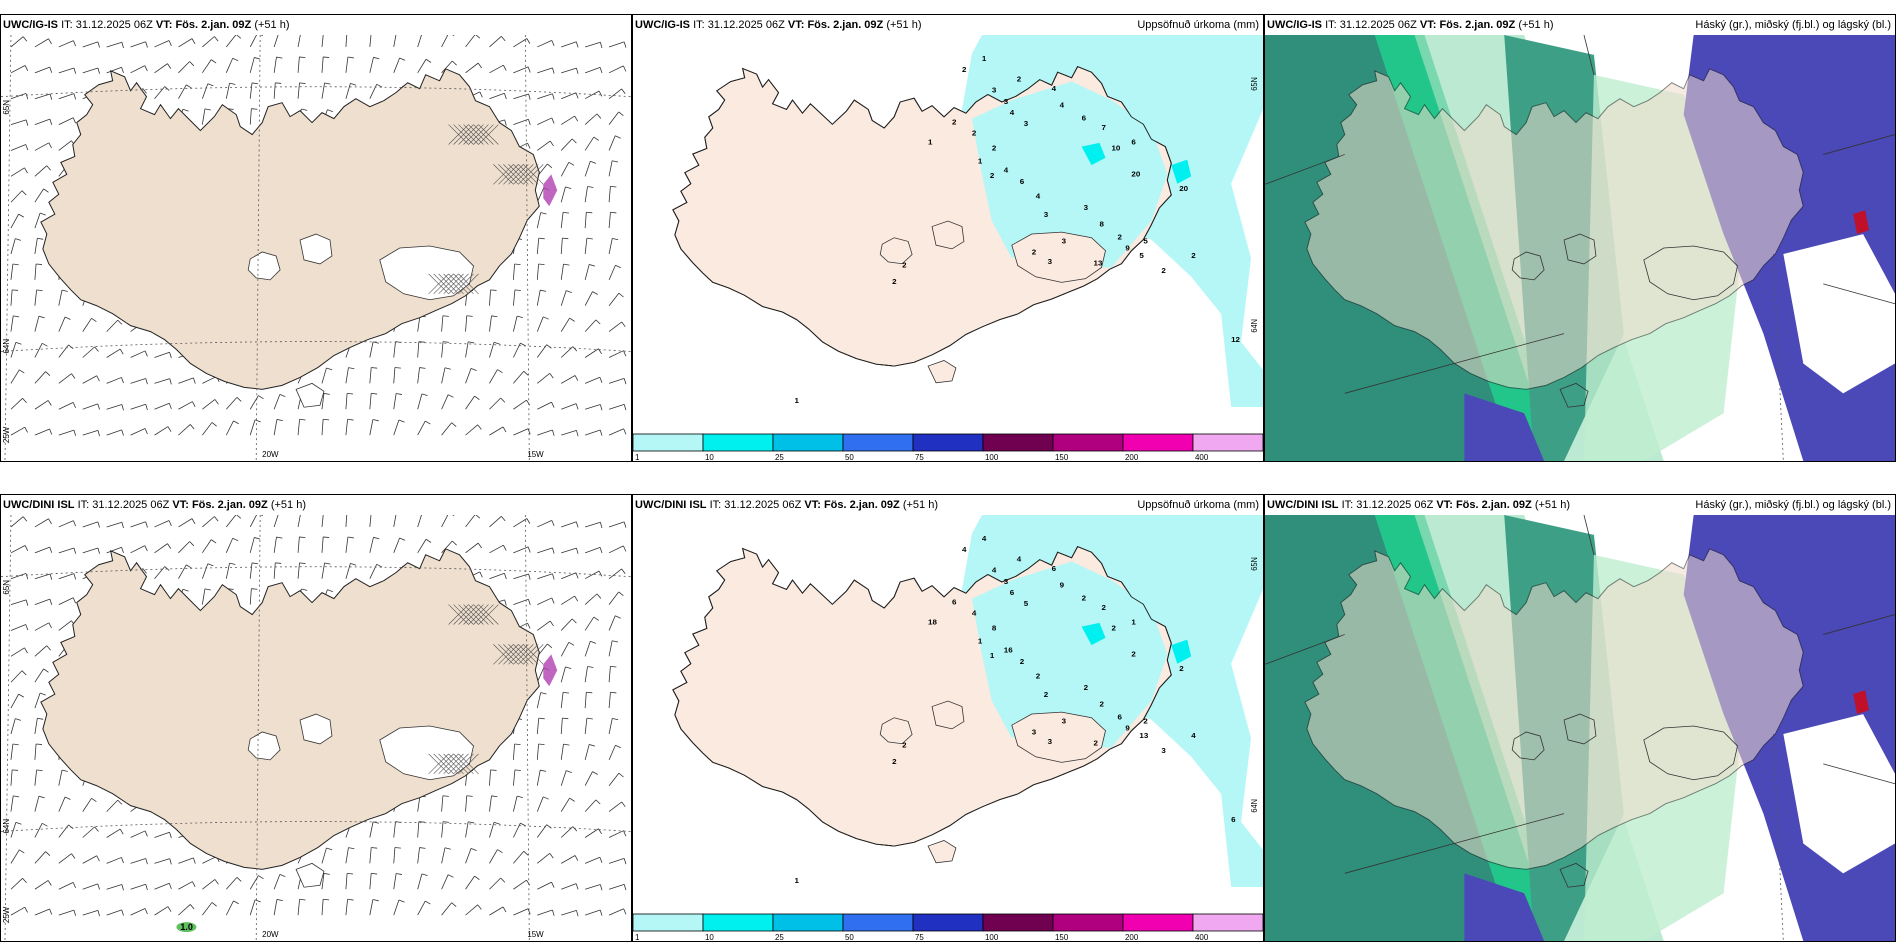 This screenshot has height=950, width=1900. I want to click on model-name: UWC/DINI ISL, so click(39, 505).